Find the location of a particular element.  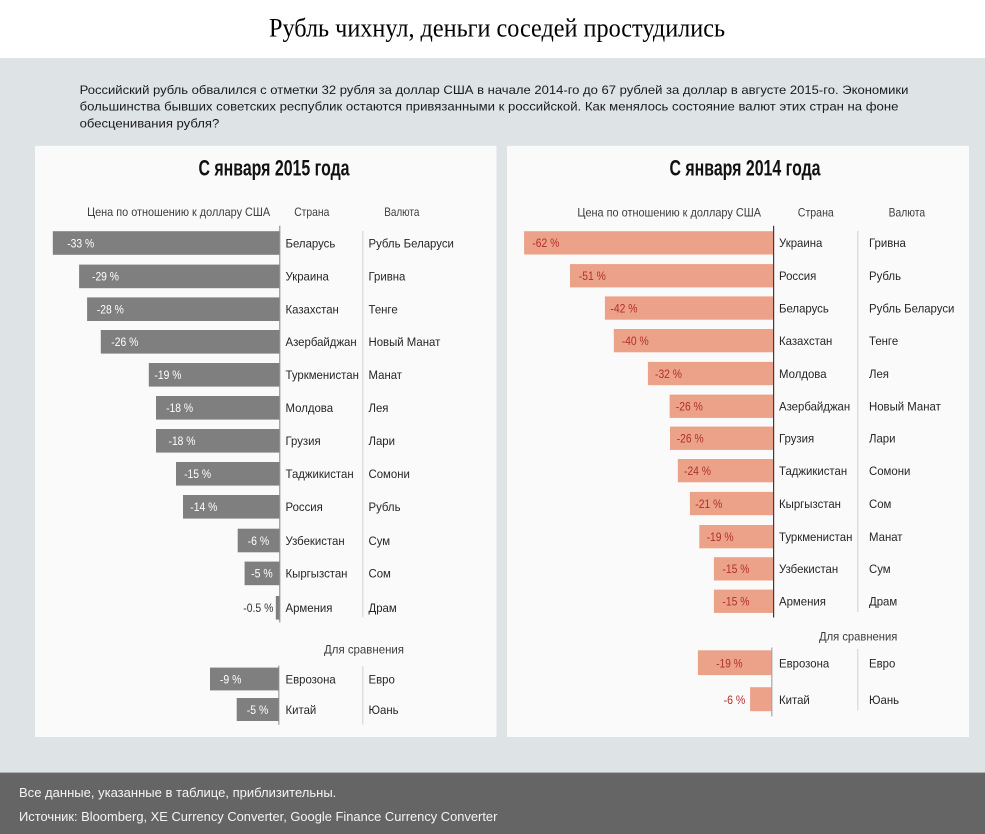

svg-text: -40 % is located at coordinates (635, 341).